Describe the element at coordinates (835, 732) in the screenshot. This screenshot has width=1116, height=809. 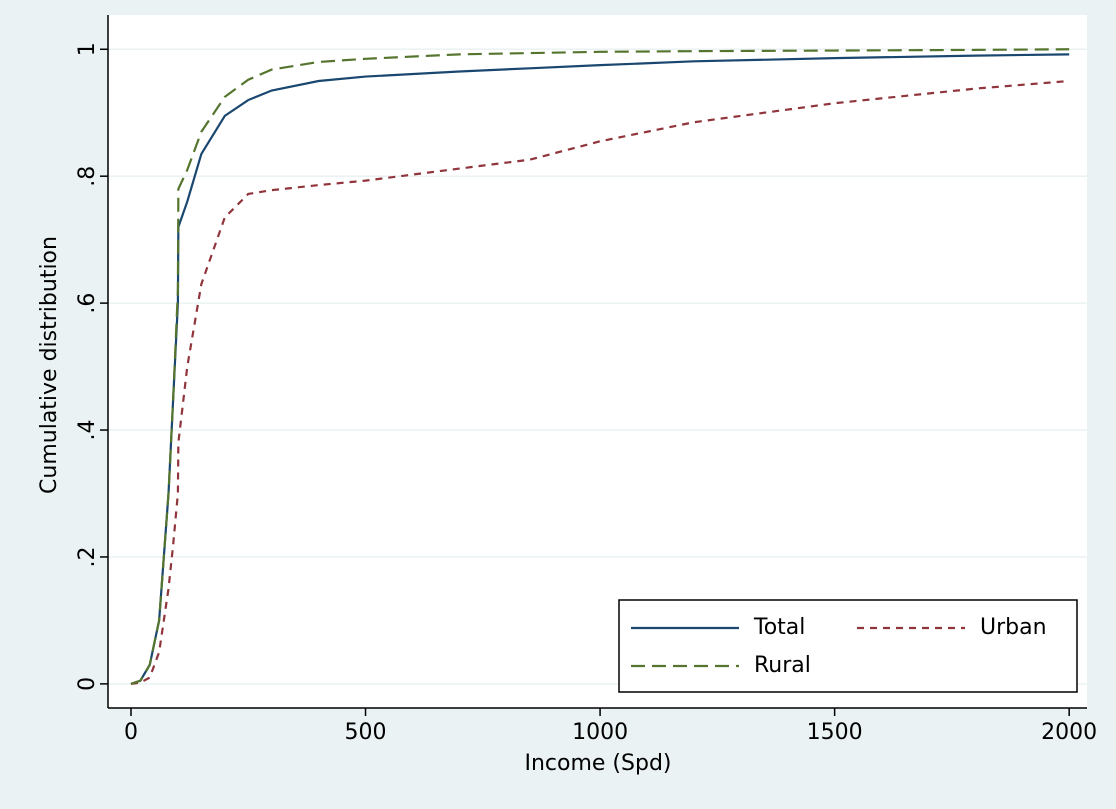
I see `x-tick-label: 1500` at that location.